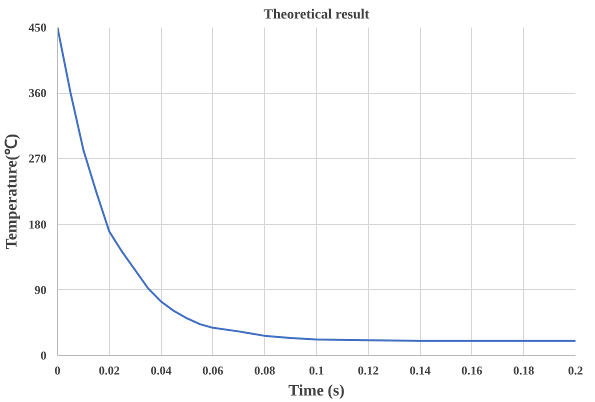 Image resolution: width=595 pixels, height=402 pixels. I want to click on x-tick-label: 0, so click(57, 371).